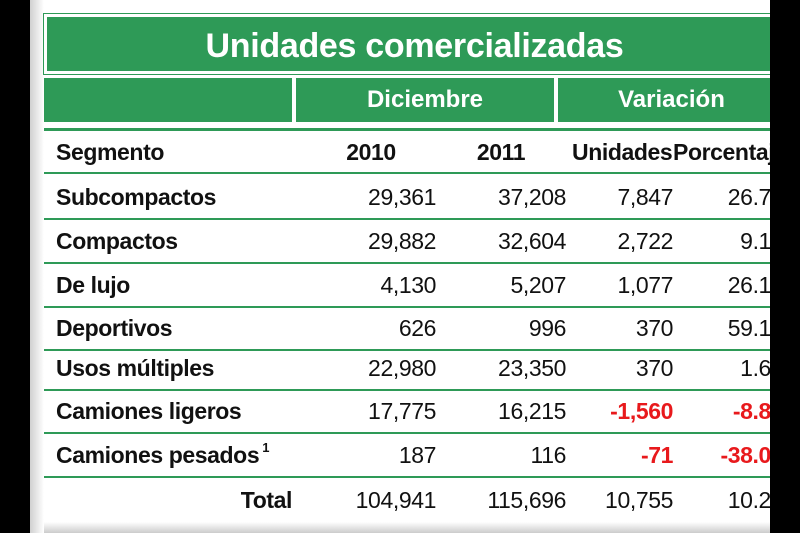  I want to click on col-header-units: Unidades, so click(622, 151).